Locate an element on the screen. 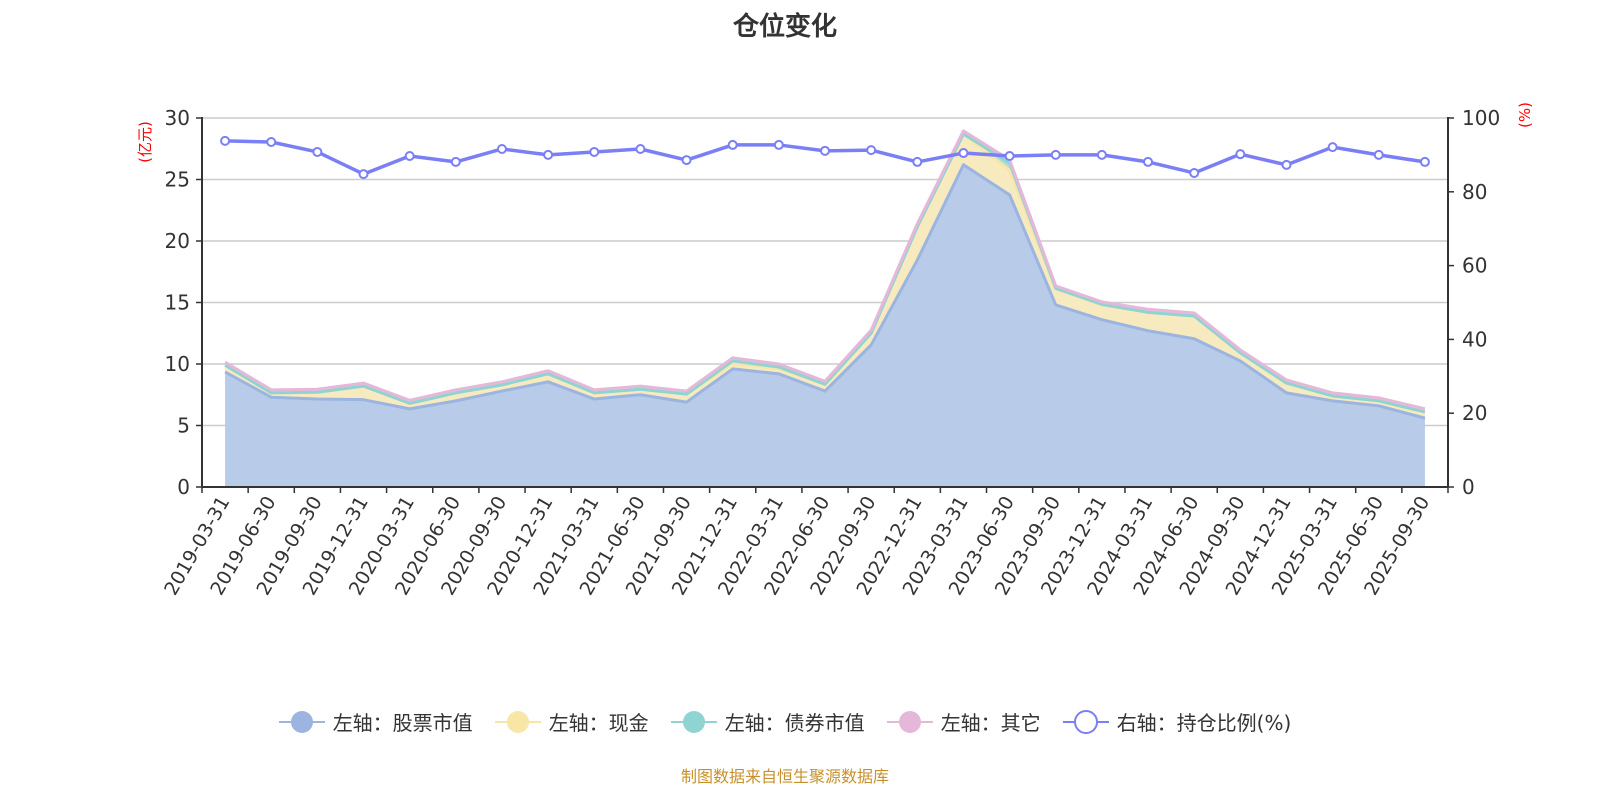  left-tick-label: 10 is located at coordinates (177, 364).